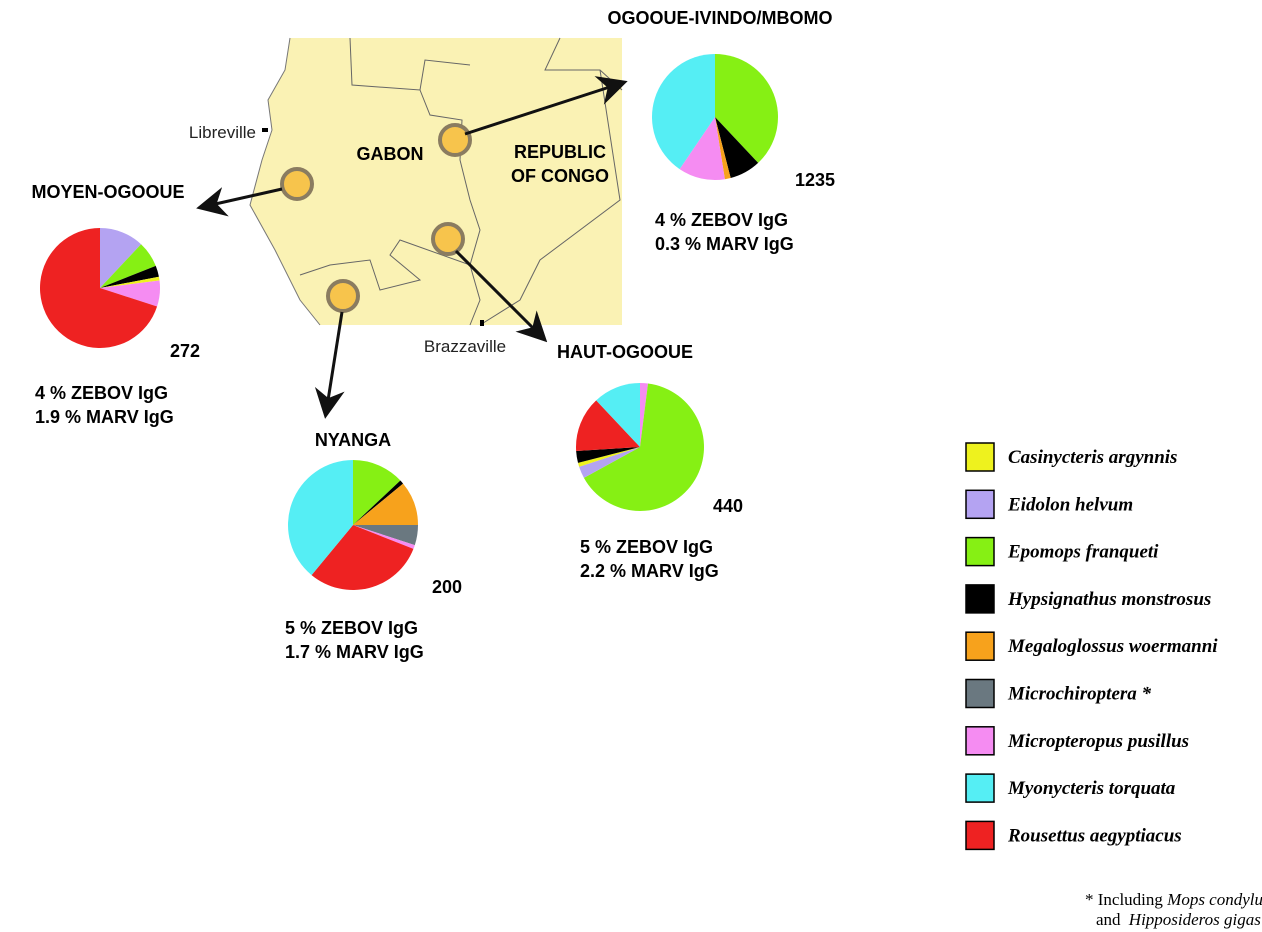 This screenshot has width=1262, height=932. What do you see at coordinates (461, 181) in the screenshot?
I see `borders` at bounding box center [461, 181].